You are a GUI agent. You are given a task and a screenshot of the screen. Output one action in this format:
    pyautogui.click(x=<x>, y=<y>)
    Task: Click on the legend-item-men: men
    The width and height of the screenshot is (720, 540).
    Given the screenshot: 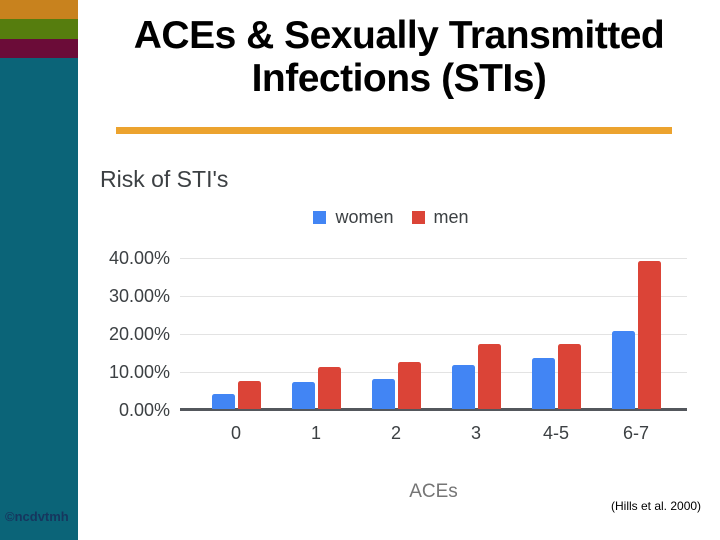 What is the action you would take?
    pyautogui.click(x=440, y=217)
    